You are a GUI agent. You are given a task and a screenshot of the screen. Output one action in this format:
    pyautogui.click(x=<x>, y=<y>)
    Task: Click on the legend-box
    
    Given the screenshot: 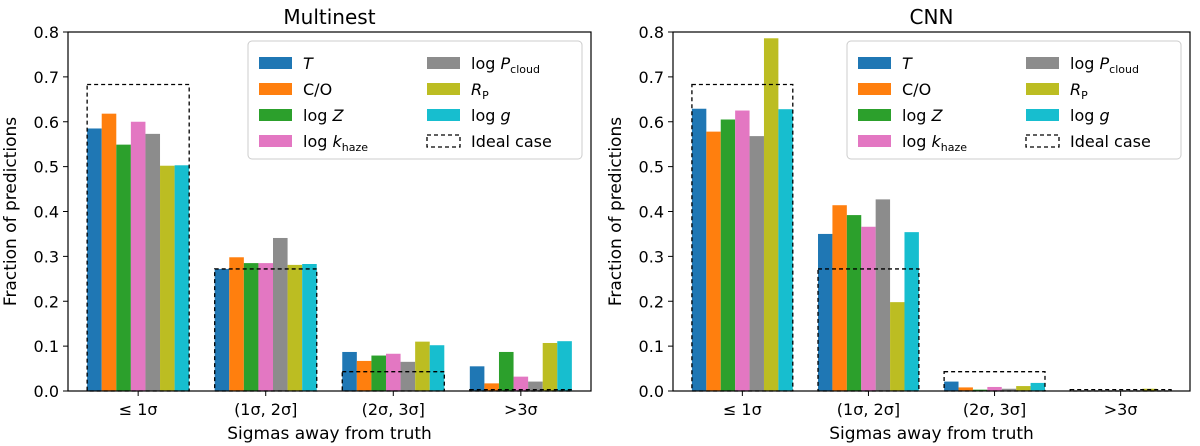 What is the action you would take?
    pyautogui.click(x=415, y=100)
    